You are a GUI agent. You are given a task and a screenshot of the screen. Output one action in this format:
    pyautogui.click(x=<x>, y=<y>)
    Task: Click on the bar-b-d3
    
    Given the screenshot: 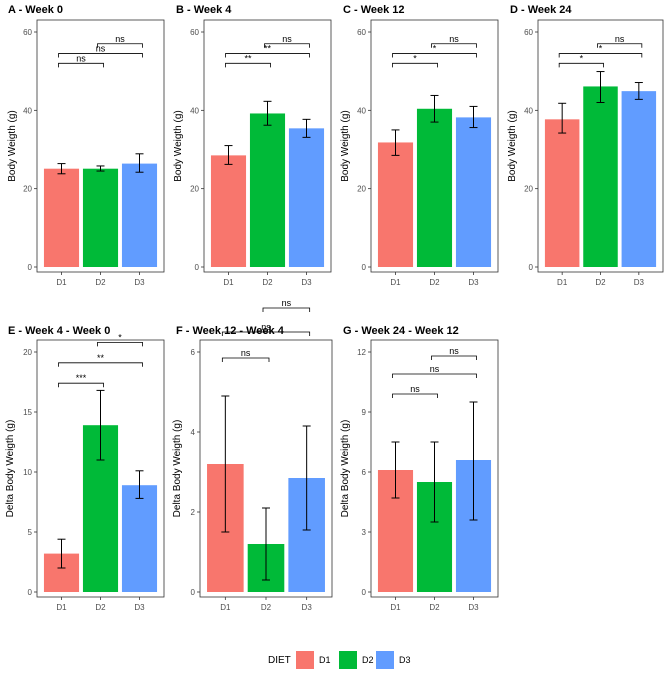 What is the action you would take?
    pyautogui.click(x=306, y=197)
    